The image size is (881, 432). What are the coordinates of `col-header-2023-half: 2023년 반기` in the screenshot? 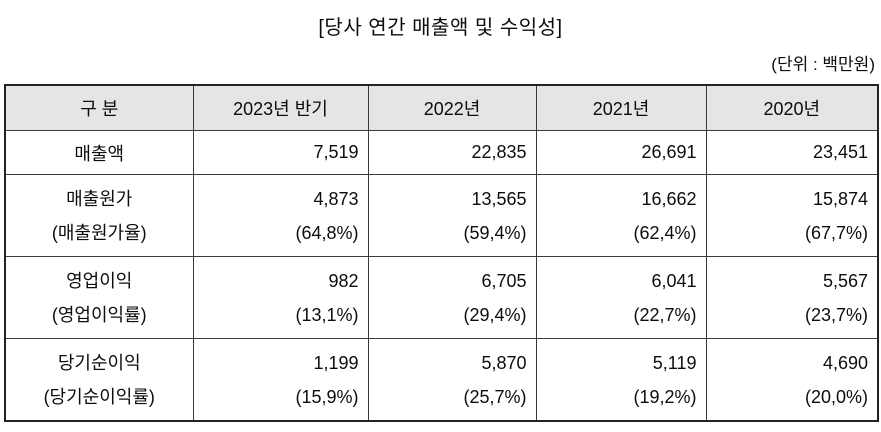 It's located at (280, 107).